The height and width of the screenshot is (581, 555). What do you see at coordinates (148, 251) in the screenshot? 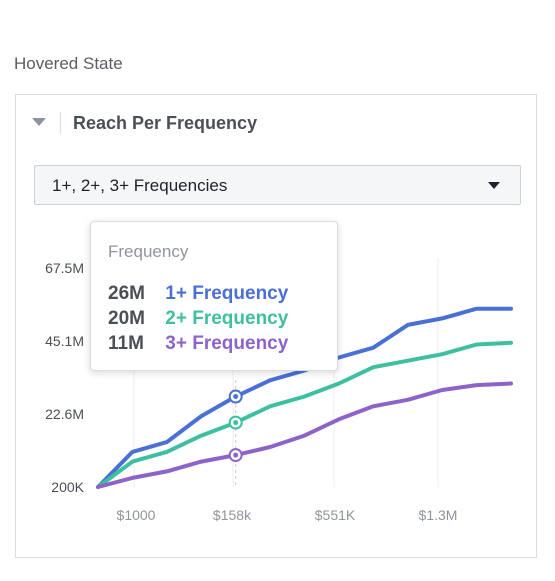
I see `tooltip-title: Frequency` at bounding box center [148, 251].